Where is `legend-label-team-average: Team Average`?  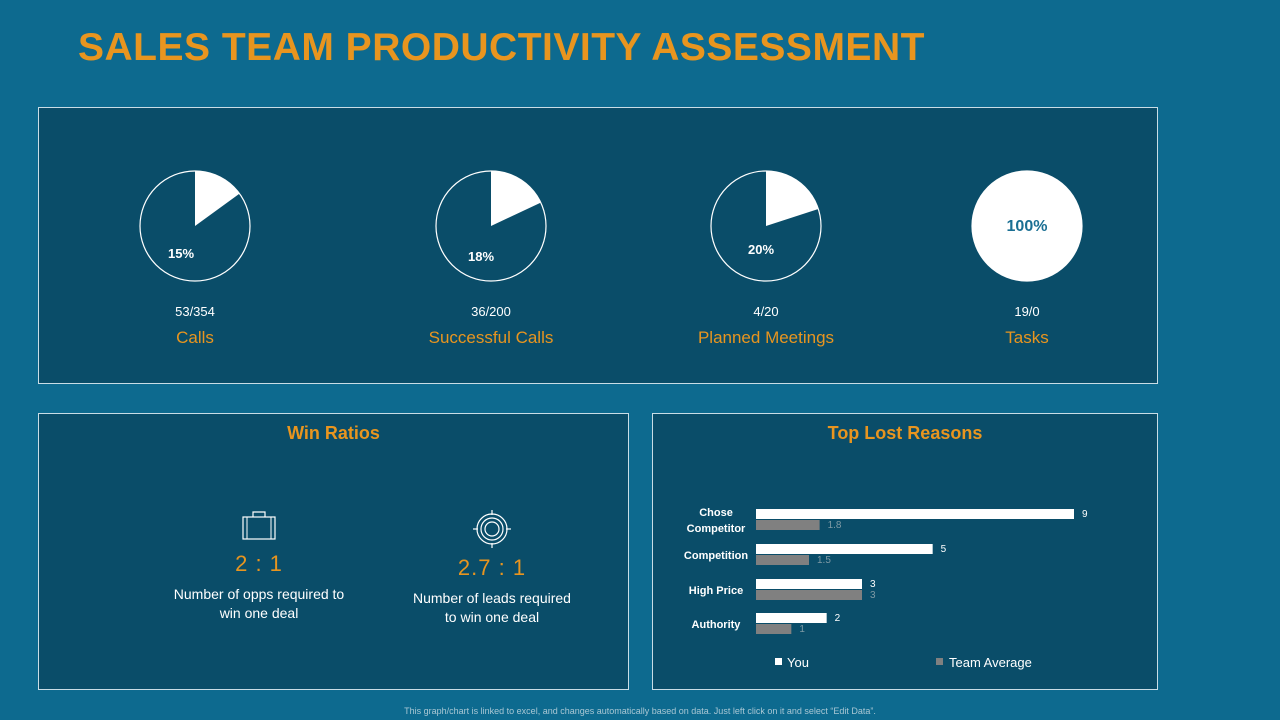
legend-label-team-average: Team Average is located at coordinates (990, 662).